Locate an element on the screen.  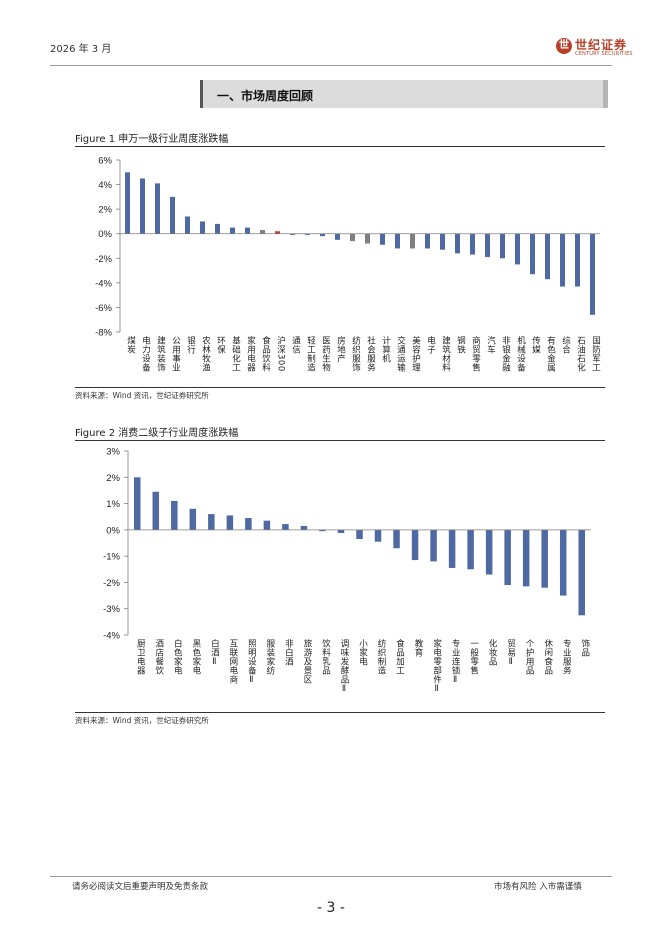
figure-1-title: Figure 1 申万一级行业周度涨跌幅 is located at coordinates (152, 139).